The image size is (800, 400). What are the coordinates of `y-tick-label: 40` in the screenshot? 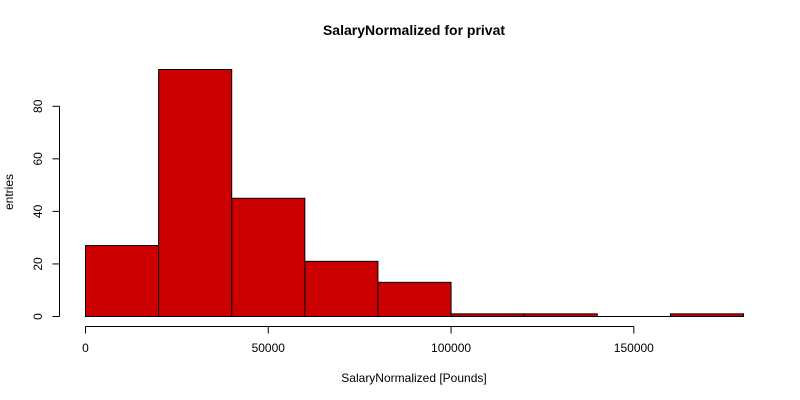 It's located at (38, 211).